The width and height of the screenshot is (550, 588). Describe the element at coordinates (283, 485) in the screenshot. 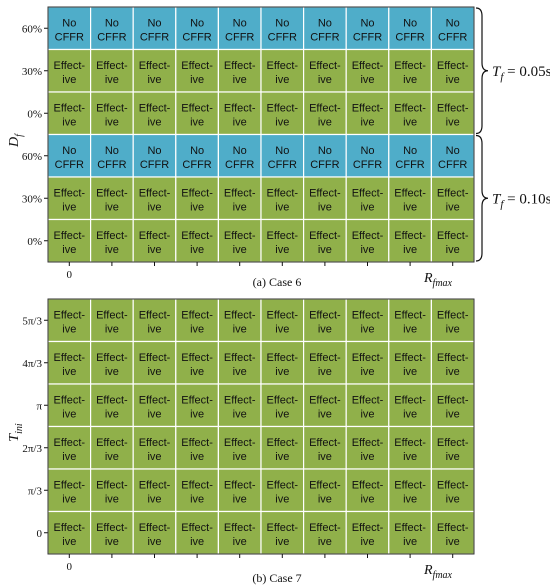

I see `b-cell-r4-c5-label-1: Effect-` at that location.